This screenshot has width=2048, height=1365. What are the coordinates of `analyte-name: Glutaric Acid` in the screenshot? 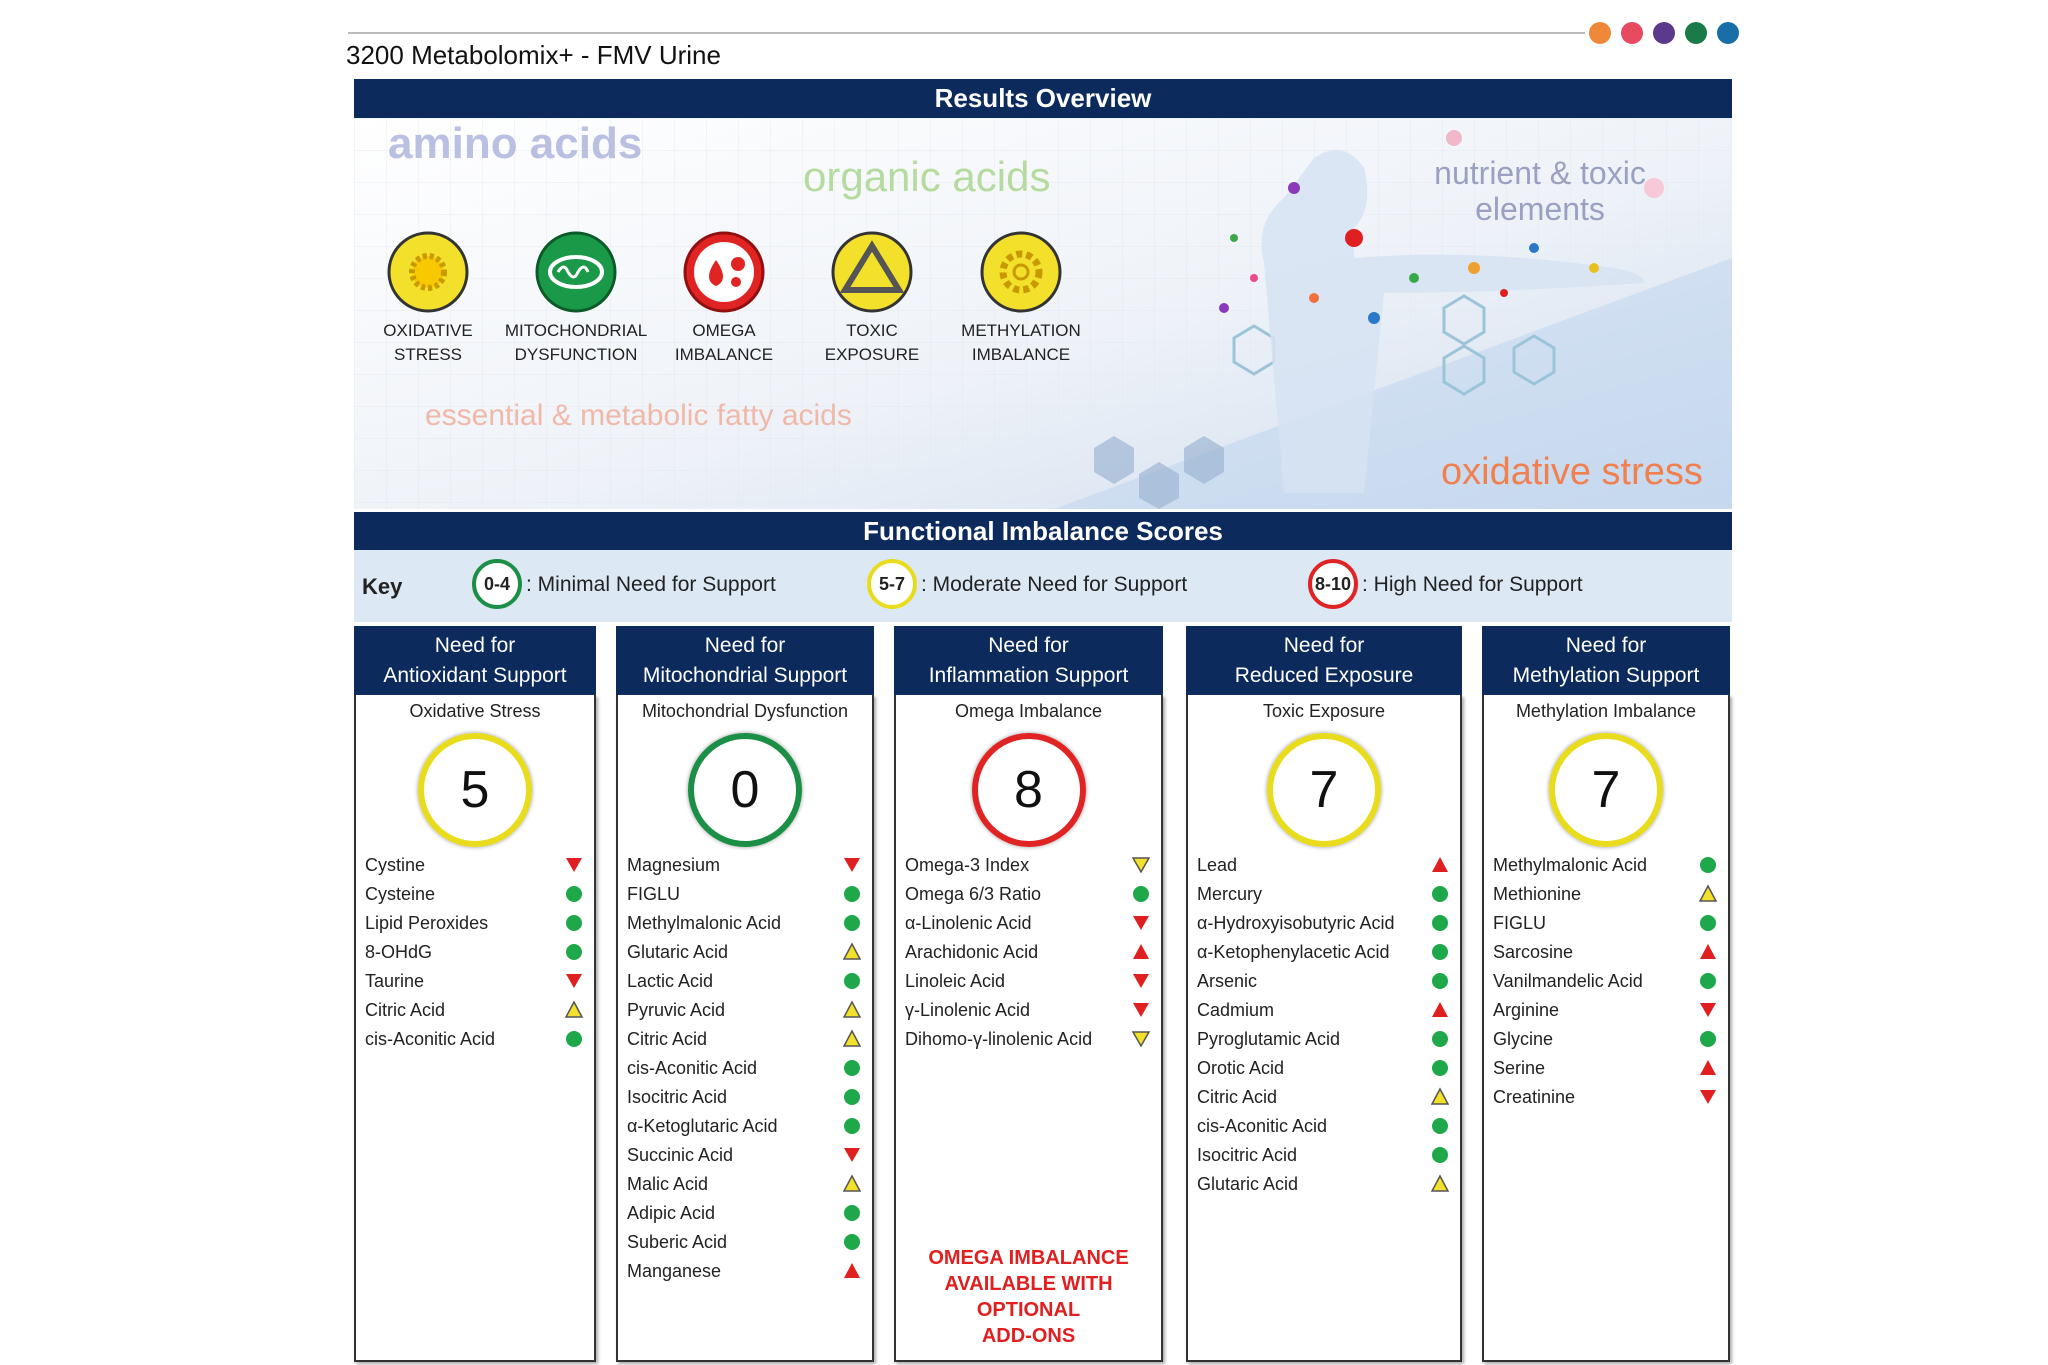 It's located at (678, 951).